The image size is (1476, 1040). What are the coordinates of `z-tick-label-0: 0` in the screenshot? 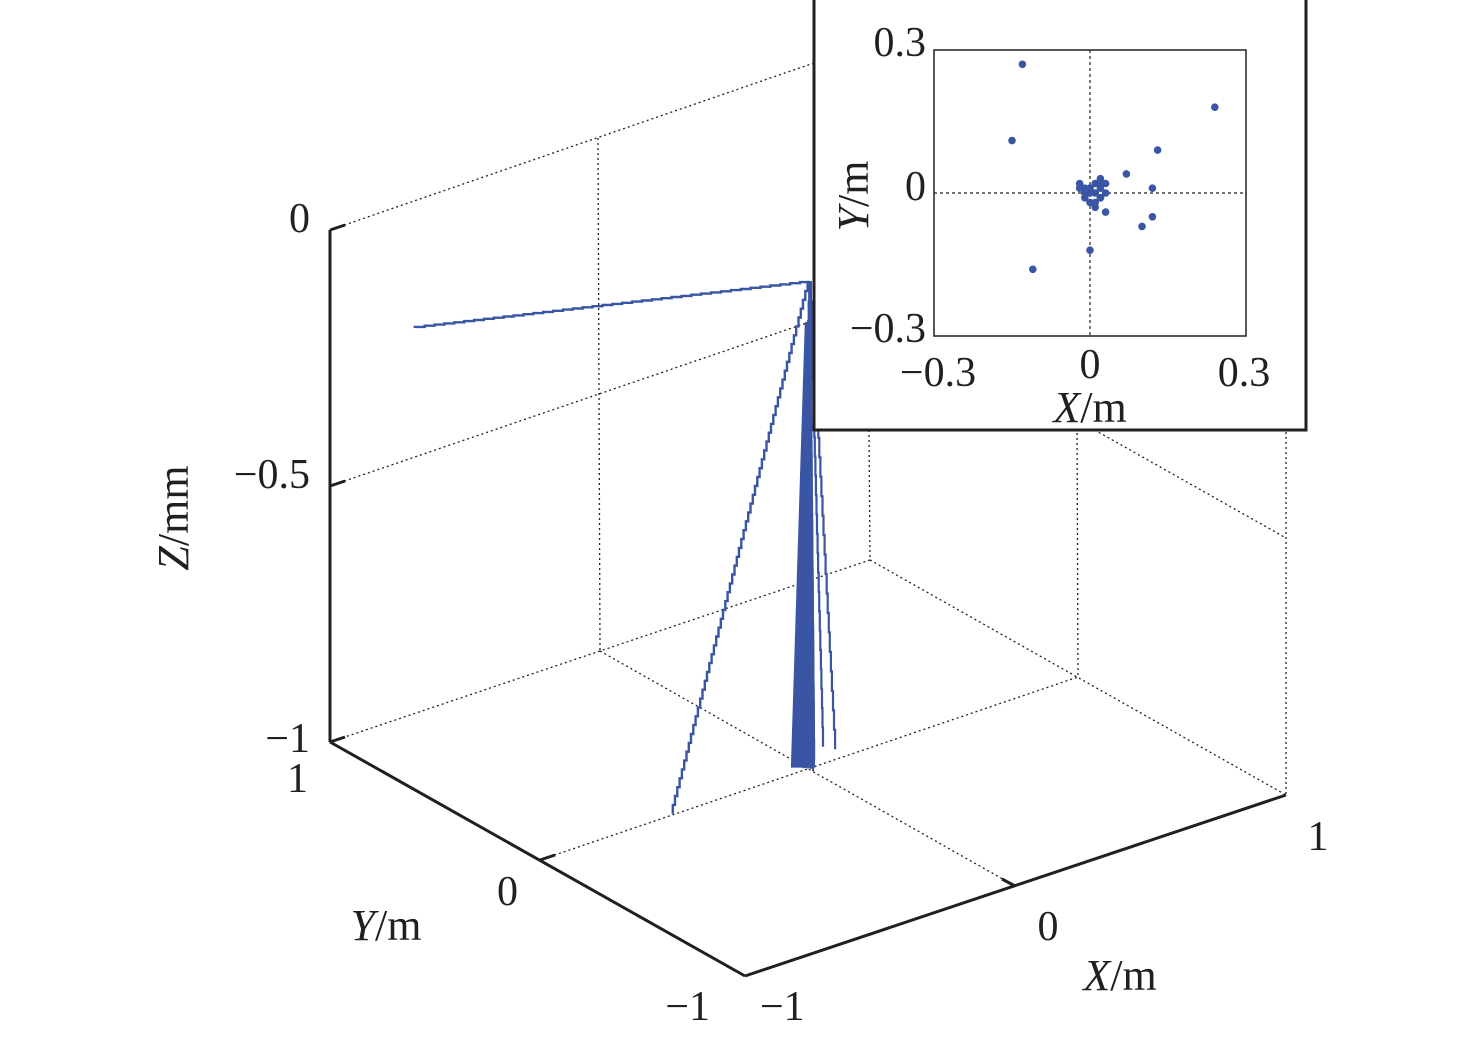 It's located at (299, 219).